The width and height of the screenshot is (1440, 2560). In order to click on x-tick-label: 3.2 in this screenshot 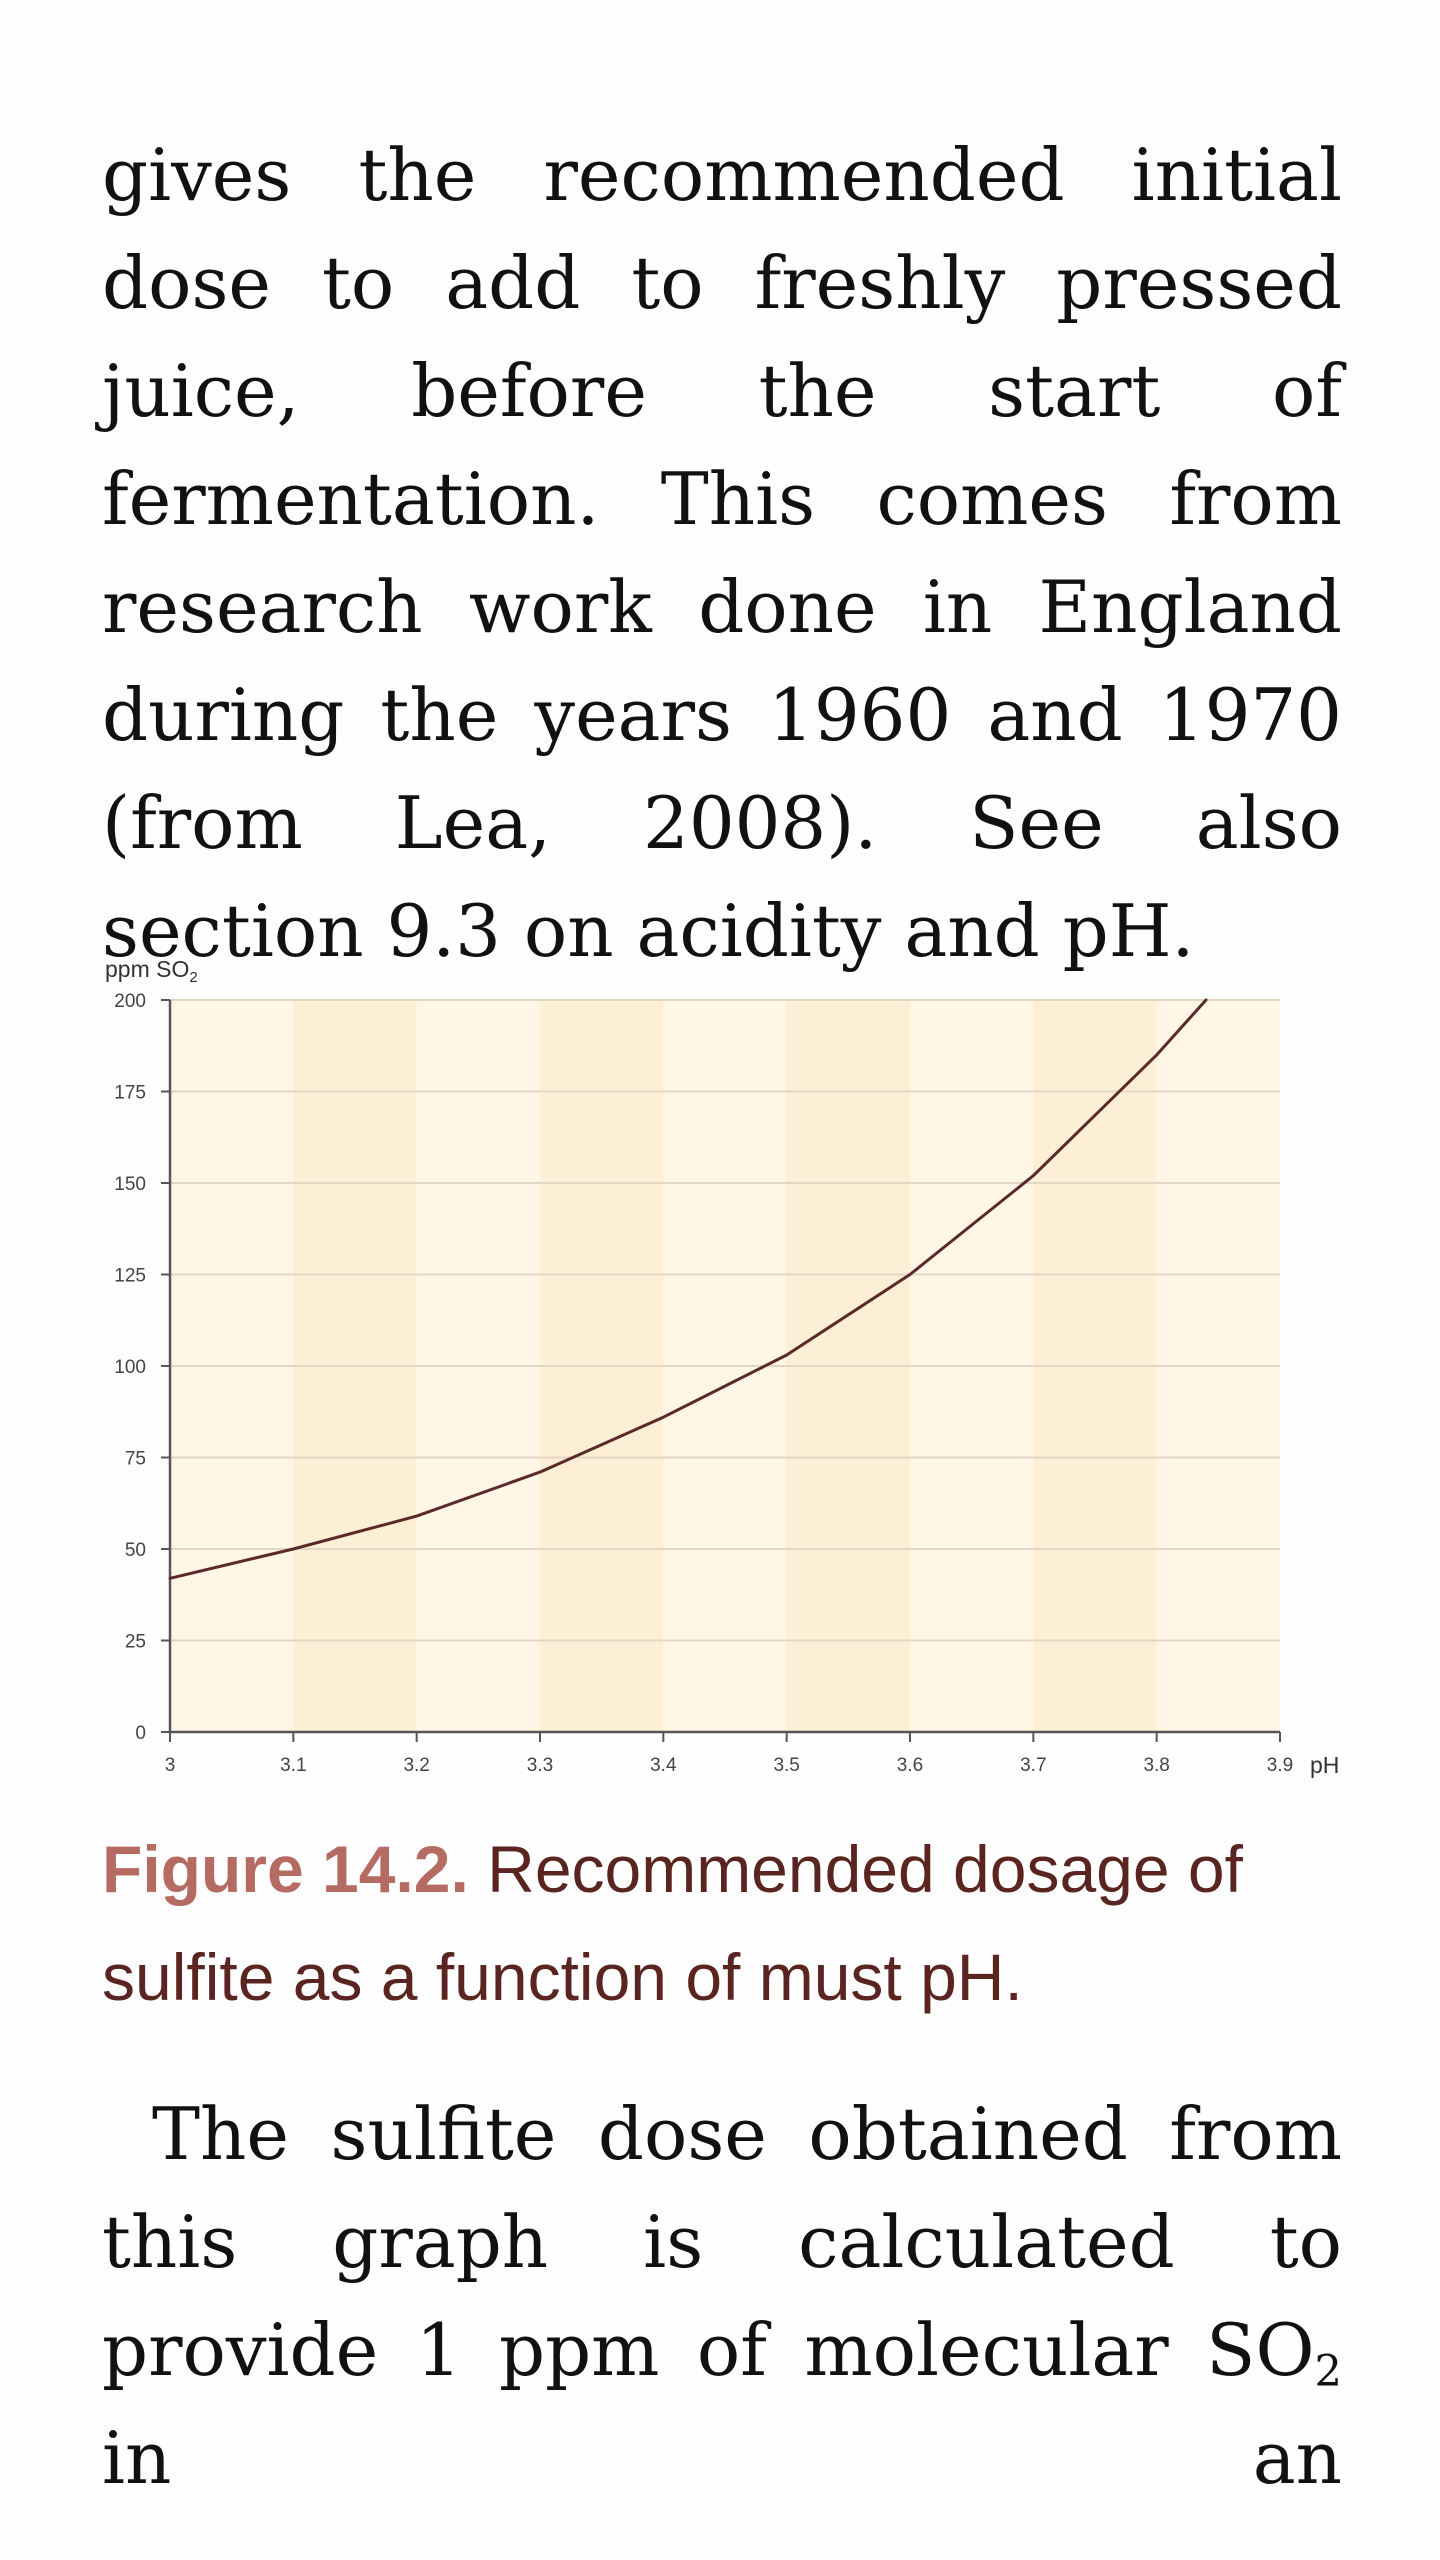, I will do `click(416, 1765)`.